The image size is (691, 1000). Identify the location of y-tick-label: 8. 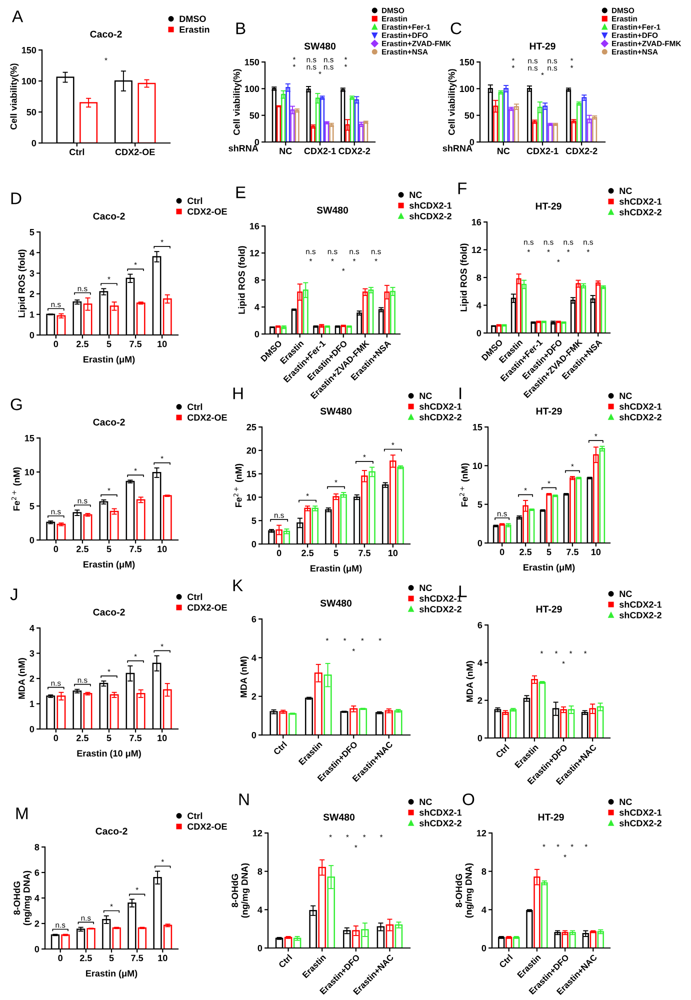
(257, 280).